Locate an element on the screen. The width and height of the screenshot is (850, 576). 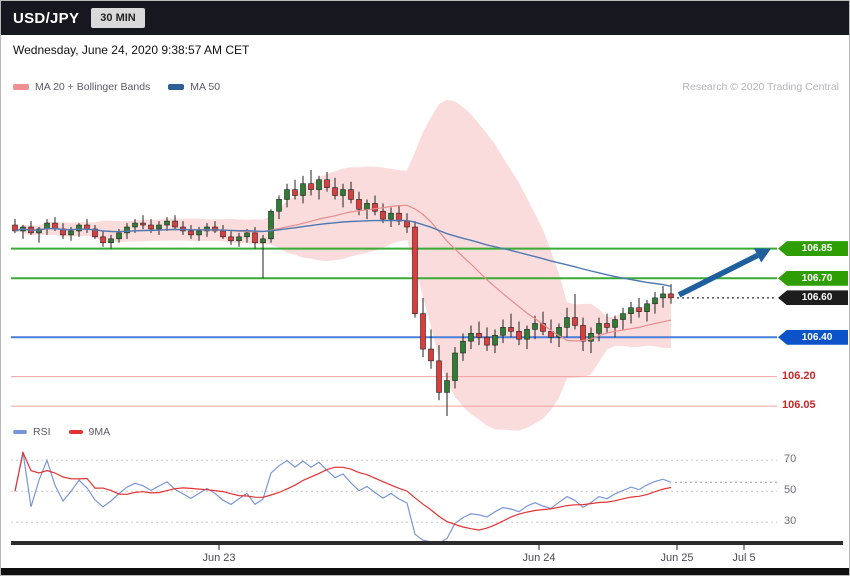
trend-arrow-shaft is located at coordinates (718, 275).